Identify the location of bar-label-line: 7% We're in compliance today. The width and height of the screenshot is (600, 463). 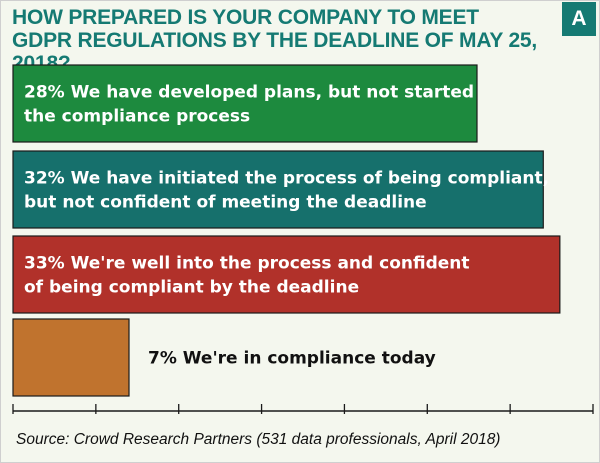
(292, 359).